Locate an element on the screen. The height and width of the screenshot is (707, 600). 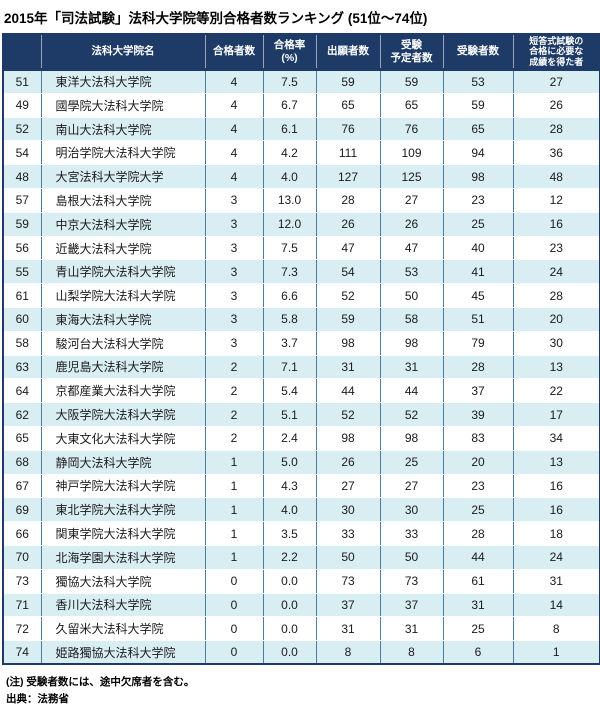
short-answer-qualified-cell: 26 is located at coordinates (556, 105).